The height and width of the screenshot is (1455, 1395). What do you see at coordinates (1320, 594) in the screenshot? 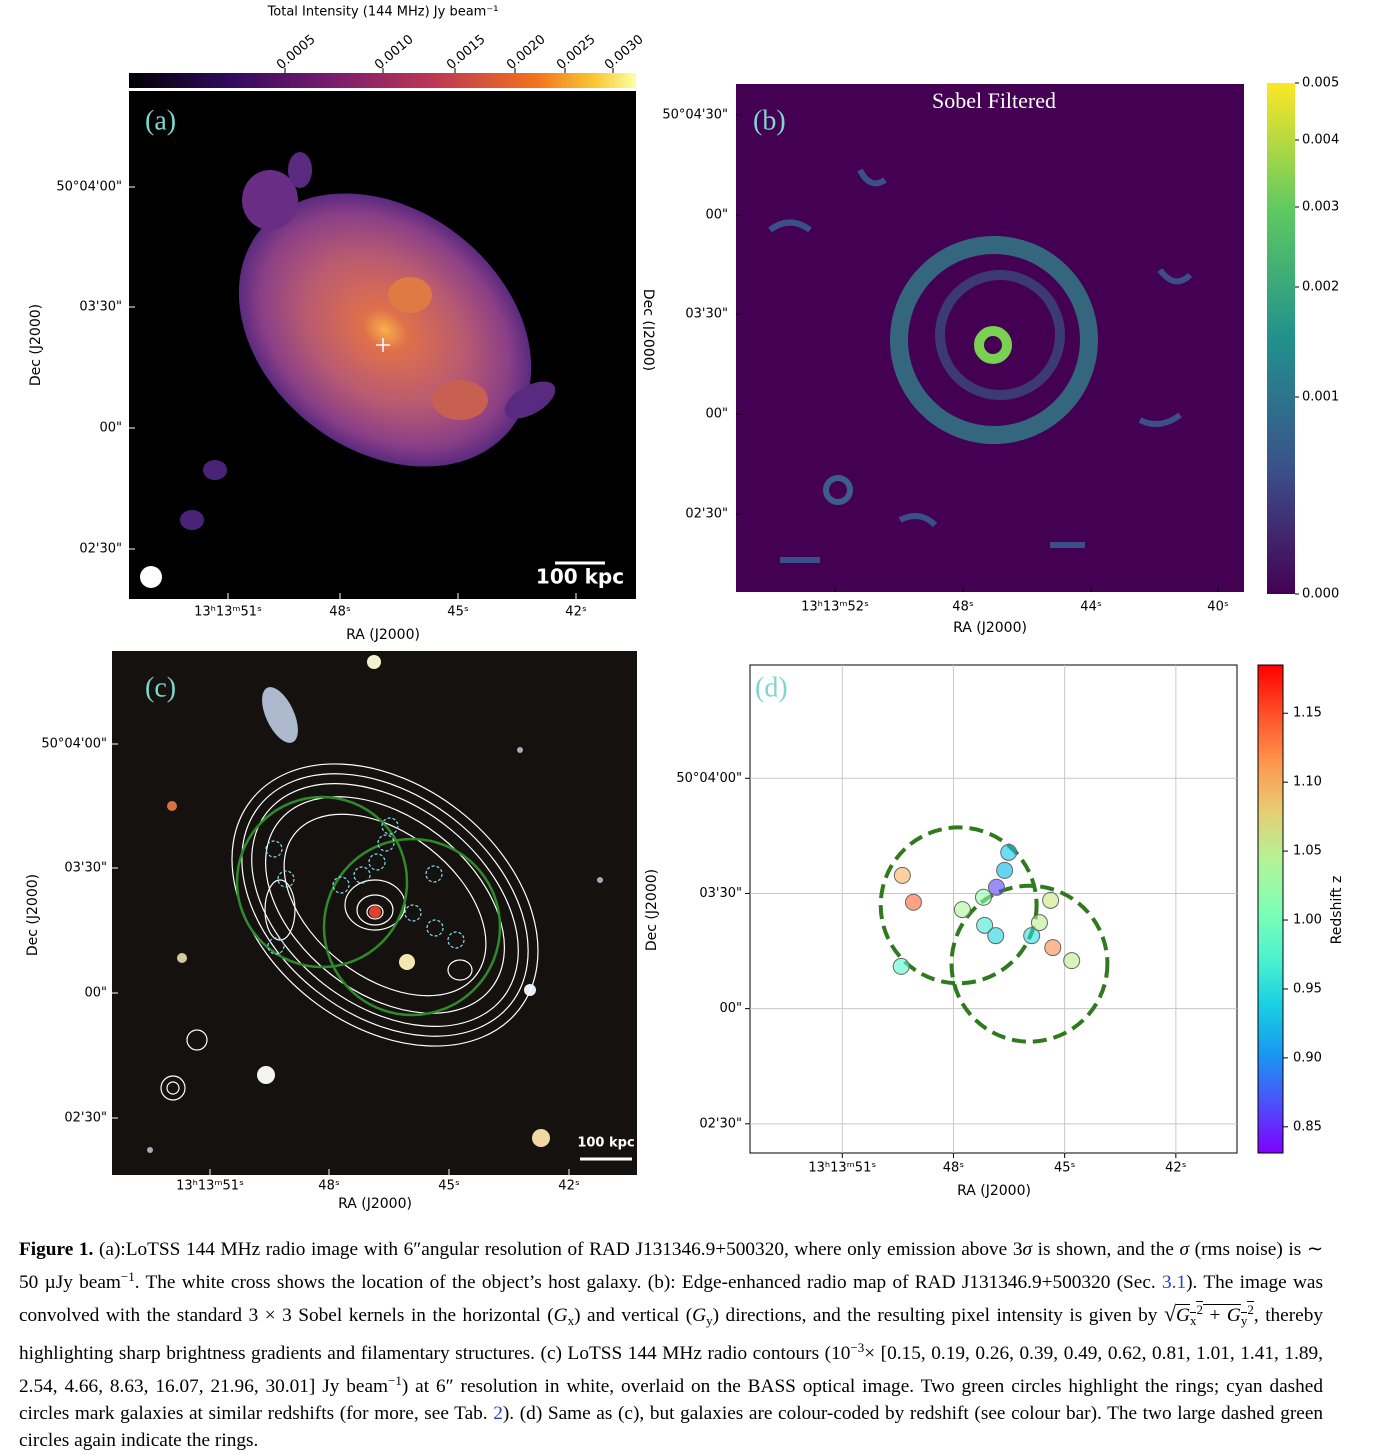
I see `colorbar-tick-label: 0.000` at bounding box center [1320, 594].